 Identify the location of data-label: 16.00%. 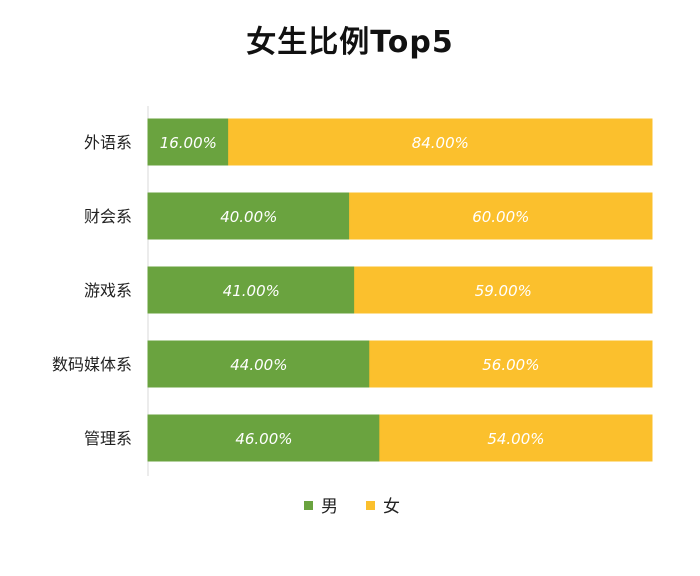
(188, 143).